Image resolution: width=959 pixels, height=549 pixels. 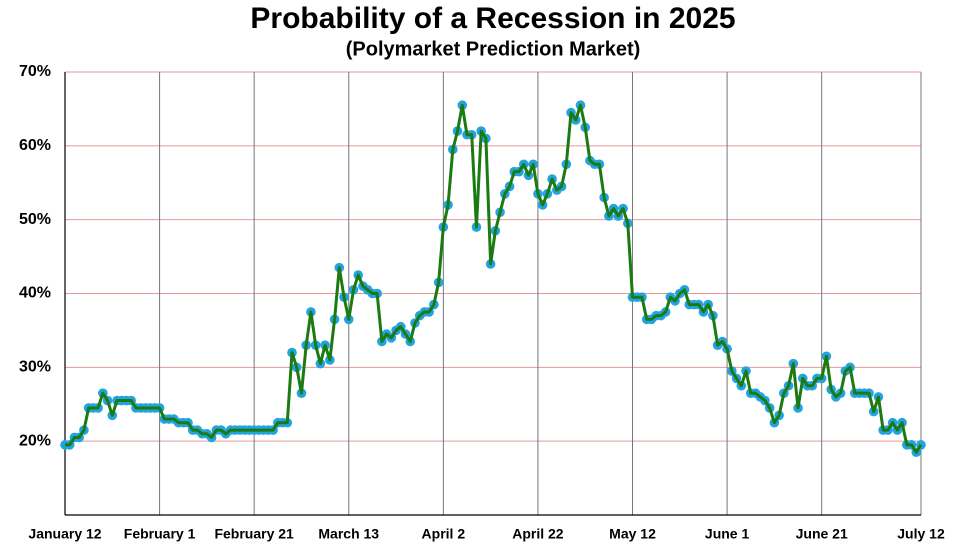 What do you see at coordinates (822, 534) in the screenshot?
I see `x-tick-label: June 21` at bounding box center [822, 534].